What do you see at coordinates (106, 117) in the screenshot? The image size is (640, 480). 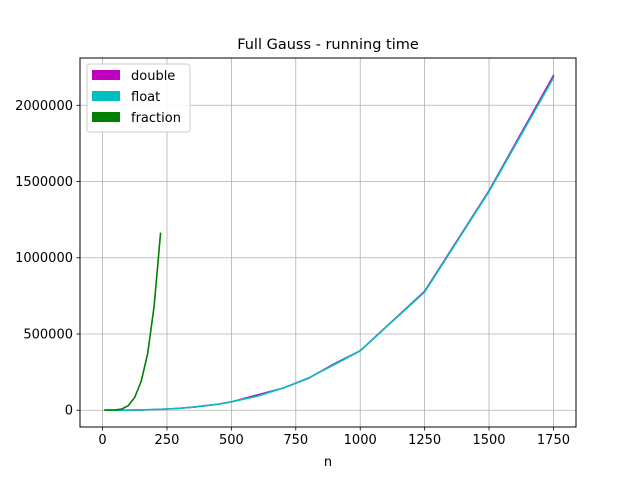 I see `legend-swatch-fraction` at bounding box center [106, 117].